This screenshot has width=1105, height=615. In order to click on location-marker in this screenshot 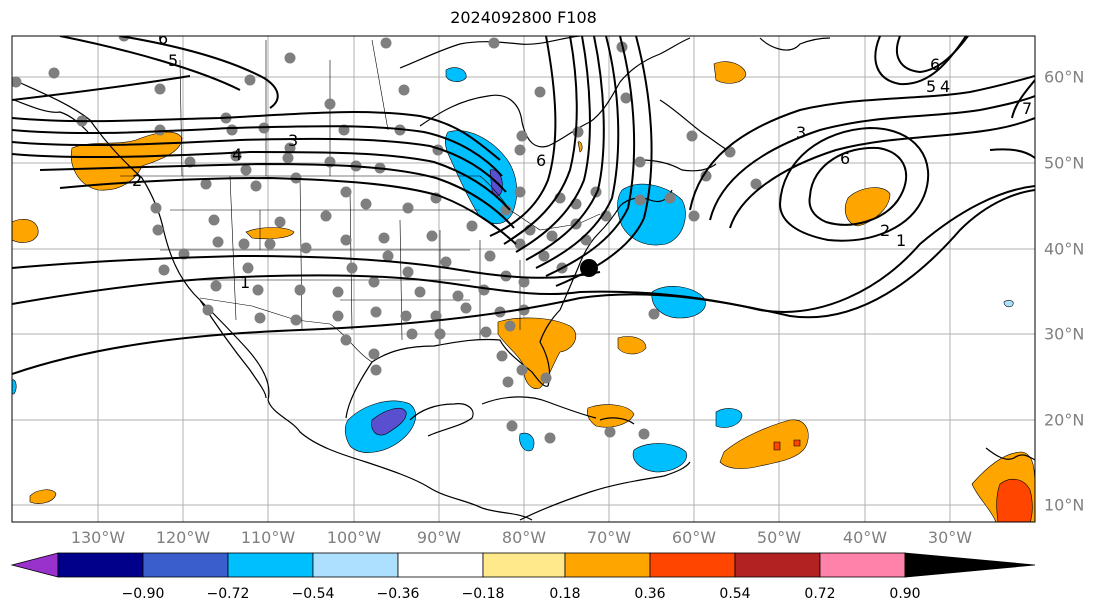, I will do `click(589, 268)`.